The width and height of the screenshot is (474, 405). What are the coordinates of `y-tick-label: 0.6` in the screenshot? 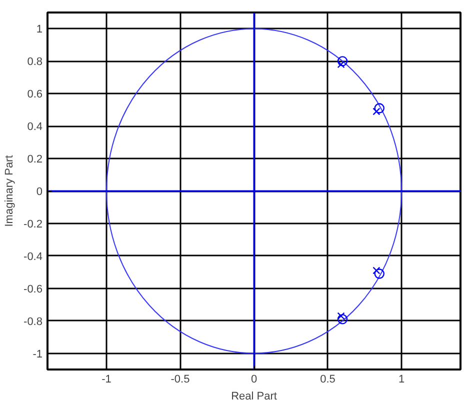 It's located at (35, 94).